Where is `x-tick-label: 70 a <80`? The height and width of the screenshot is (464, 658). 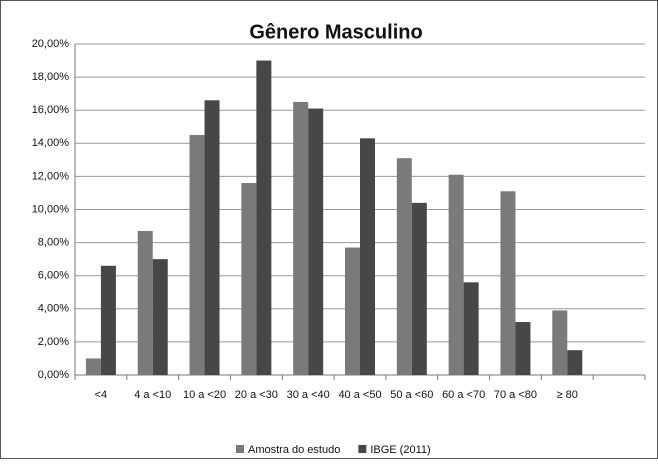 x-tick-label: 70 a <80 is located at coordinates (515, 395).